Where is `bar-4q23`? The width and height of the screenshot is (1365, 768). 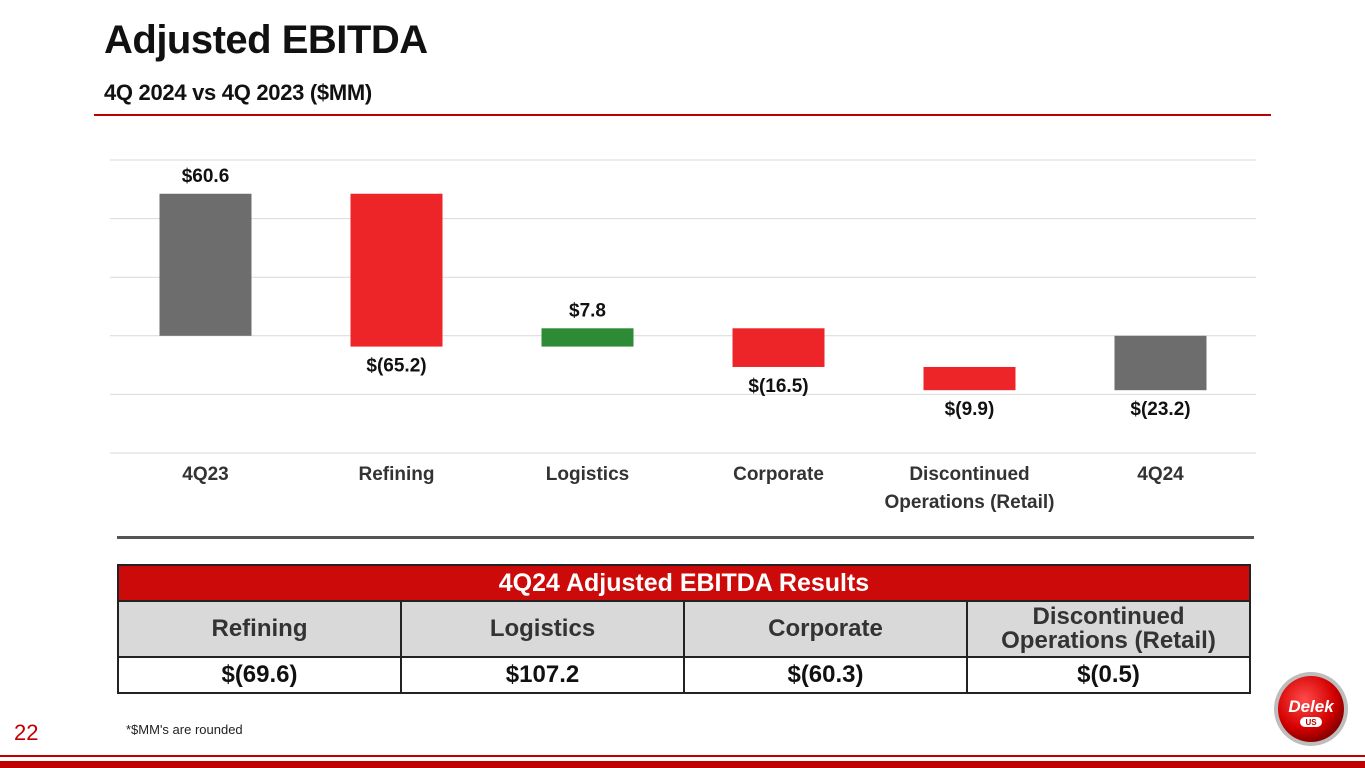
bar-4q23 is located at coordinates (205, 264).